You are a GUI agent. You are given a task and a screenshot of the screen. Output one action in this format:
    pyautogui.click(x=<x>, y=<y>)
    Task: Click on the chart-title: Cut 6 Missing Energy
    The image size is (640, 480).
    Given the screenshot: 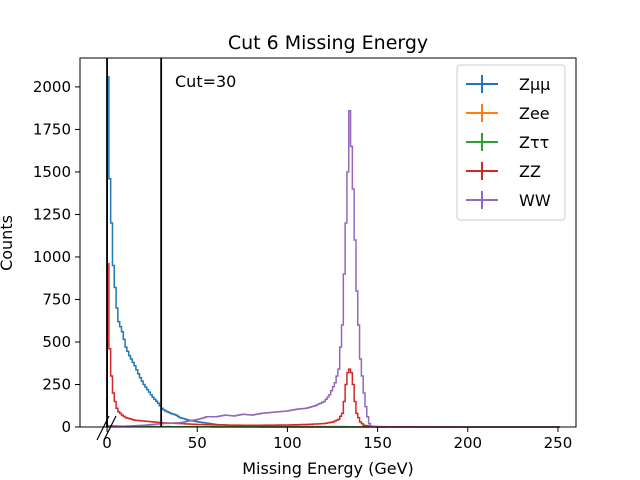 What is the action you would take?
    pyautogui.click(x=328, y=43)
    